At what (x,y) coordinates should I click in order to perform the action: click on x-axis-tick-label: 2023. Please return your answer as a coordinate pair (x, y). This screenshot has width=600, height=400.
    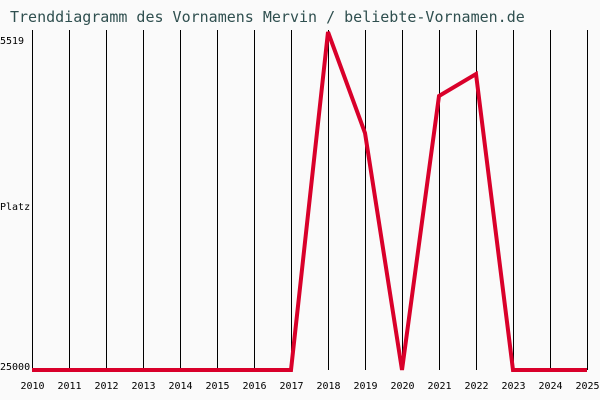
    Looking at the image, I should click on (513, 386).